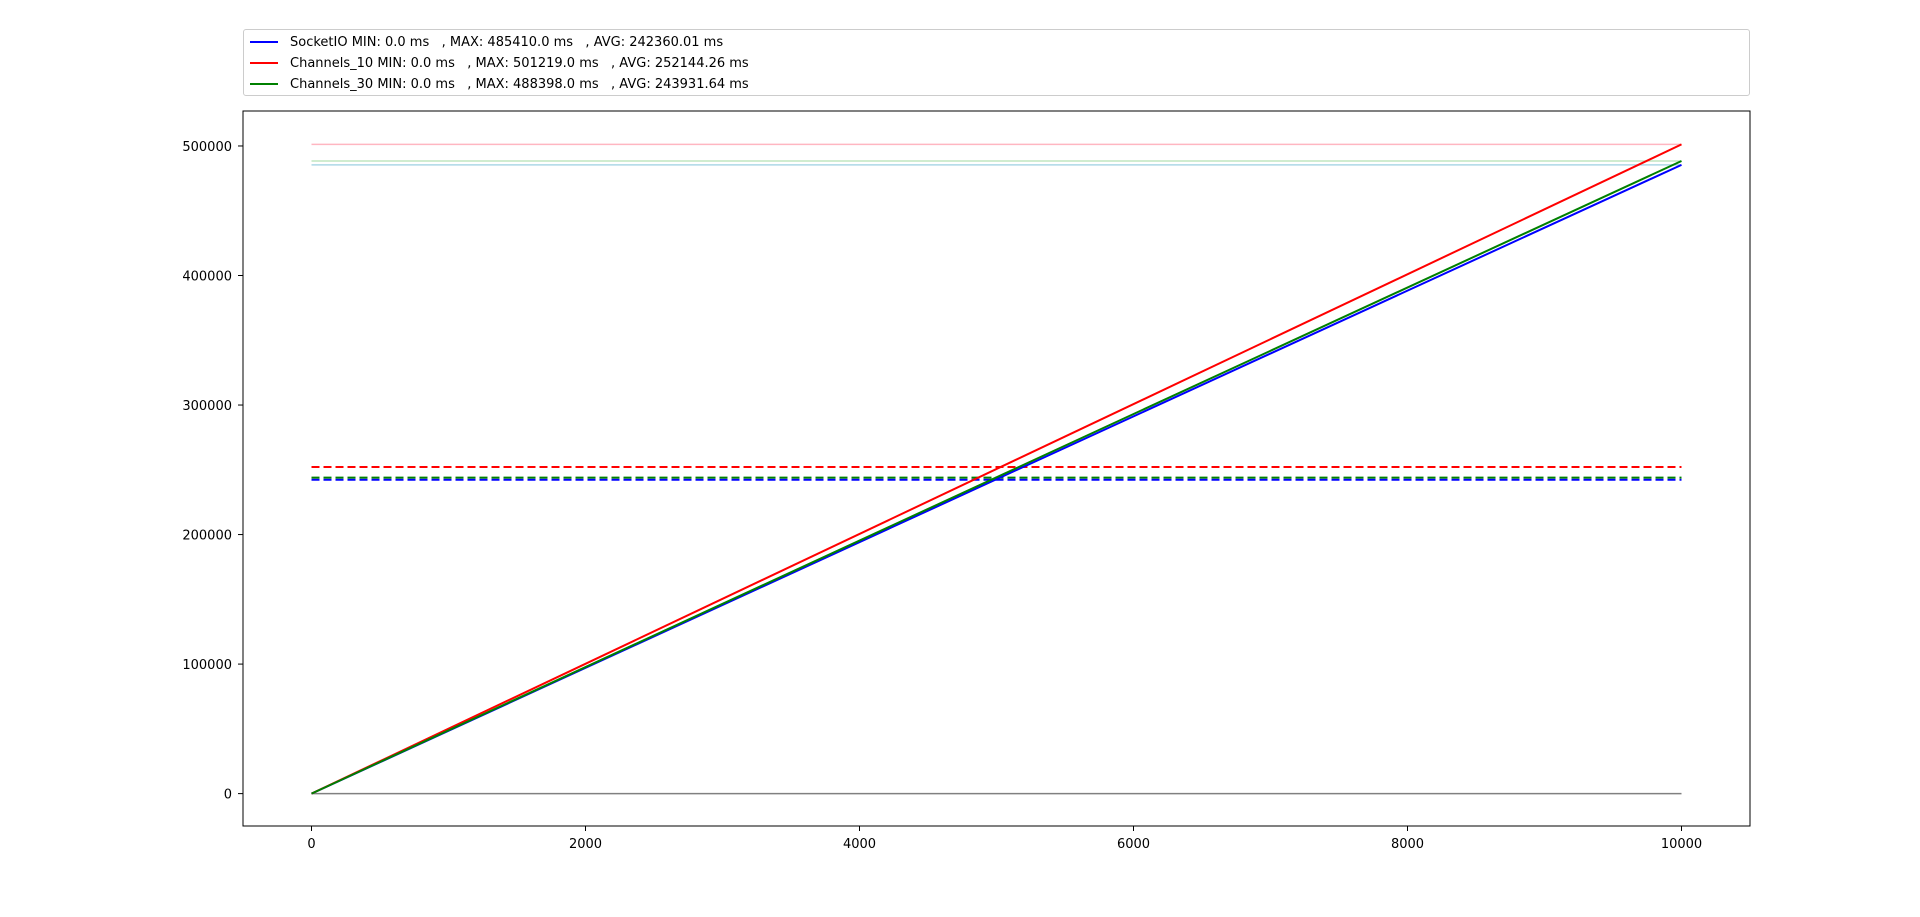 This screenshot has height=917, width=1920. What do you see at coordinates (207, 406) in the screenshot?
I see `y-tick-label-3: 300000` at bounding box center [207, 406].